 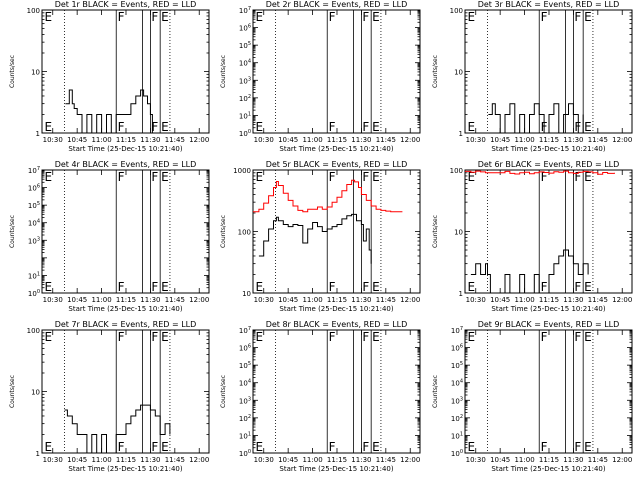 I want to click on panel-title: Det 2r BLACK = Events, RED = LLD, so click(x=337, y=4).